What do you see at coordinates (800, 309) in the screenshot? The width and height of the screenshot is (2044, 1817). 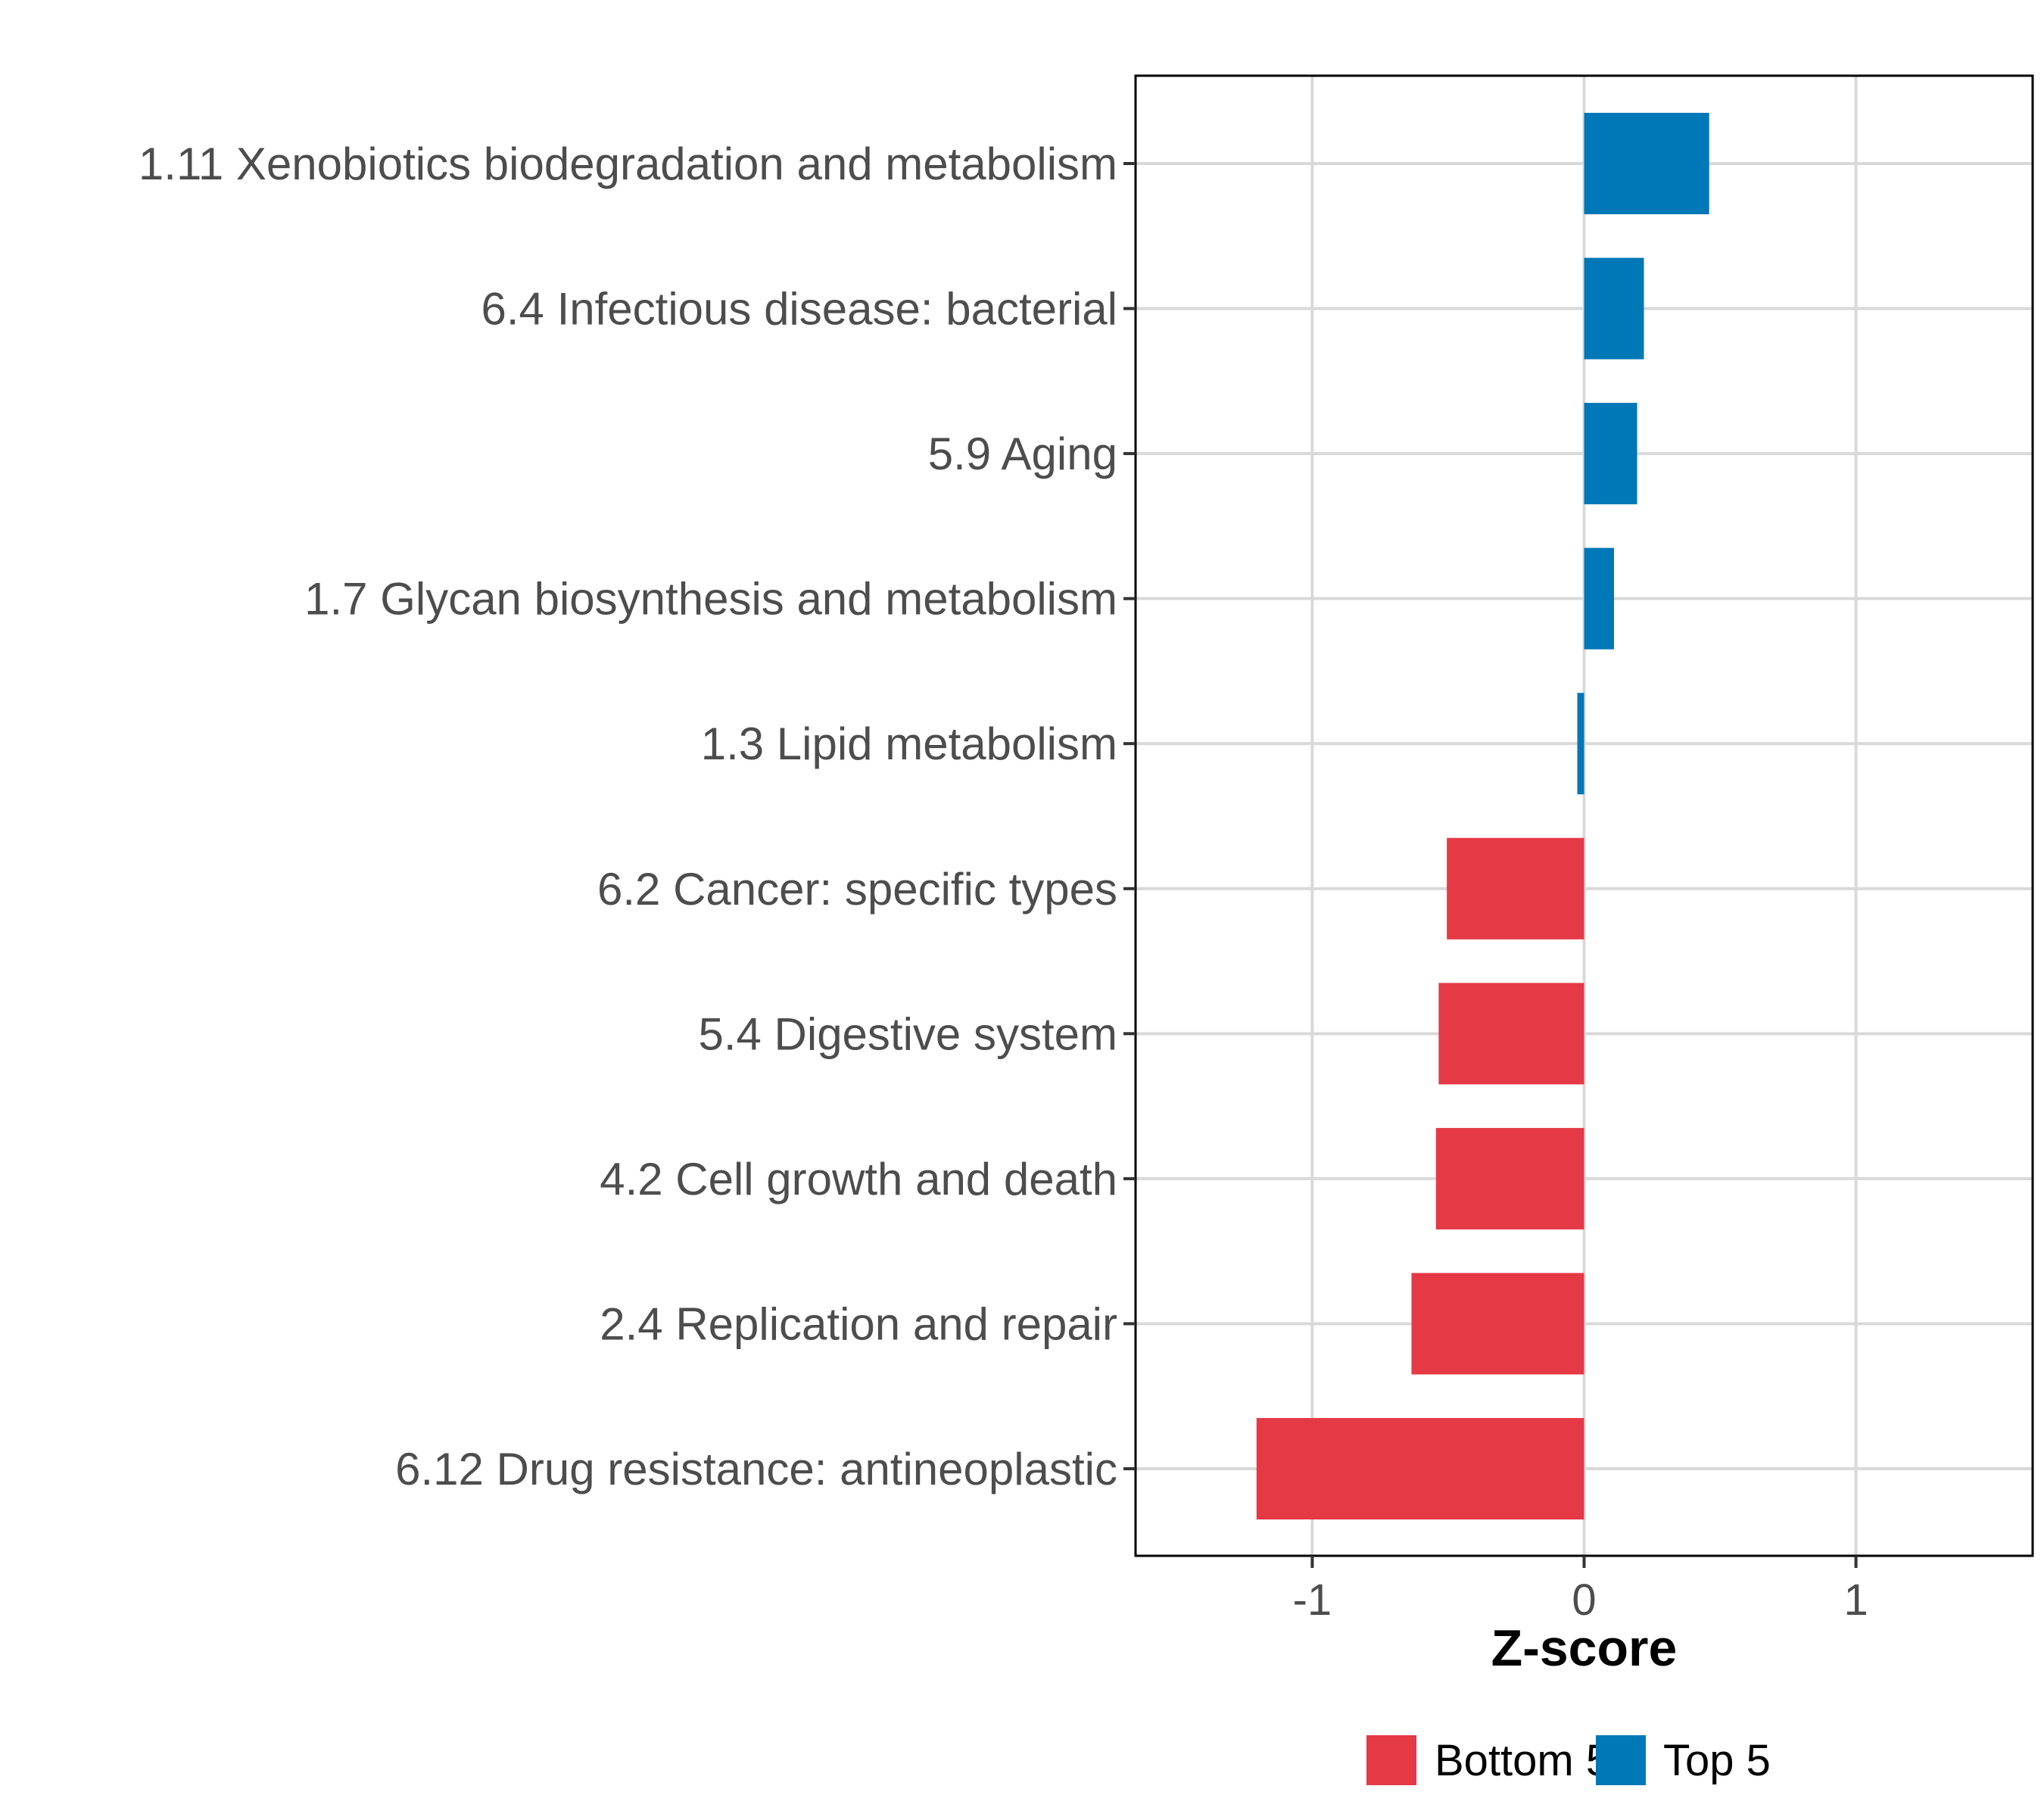 I see `y-category-label: 6.4 Infectious disease: bacterial` at bounding box center [800, 309].